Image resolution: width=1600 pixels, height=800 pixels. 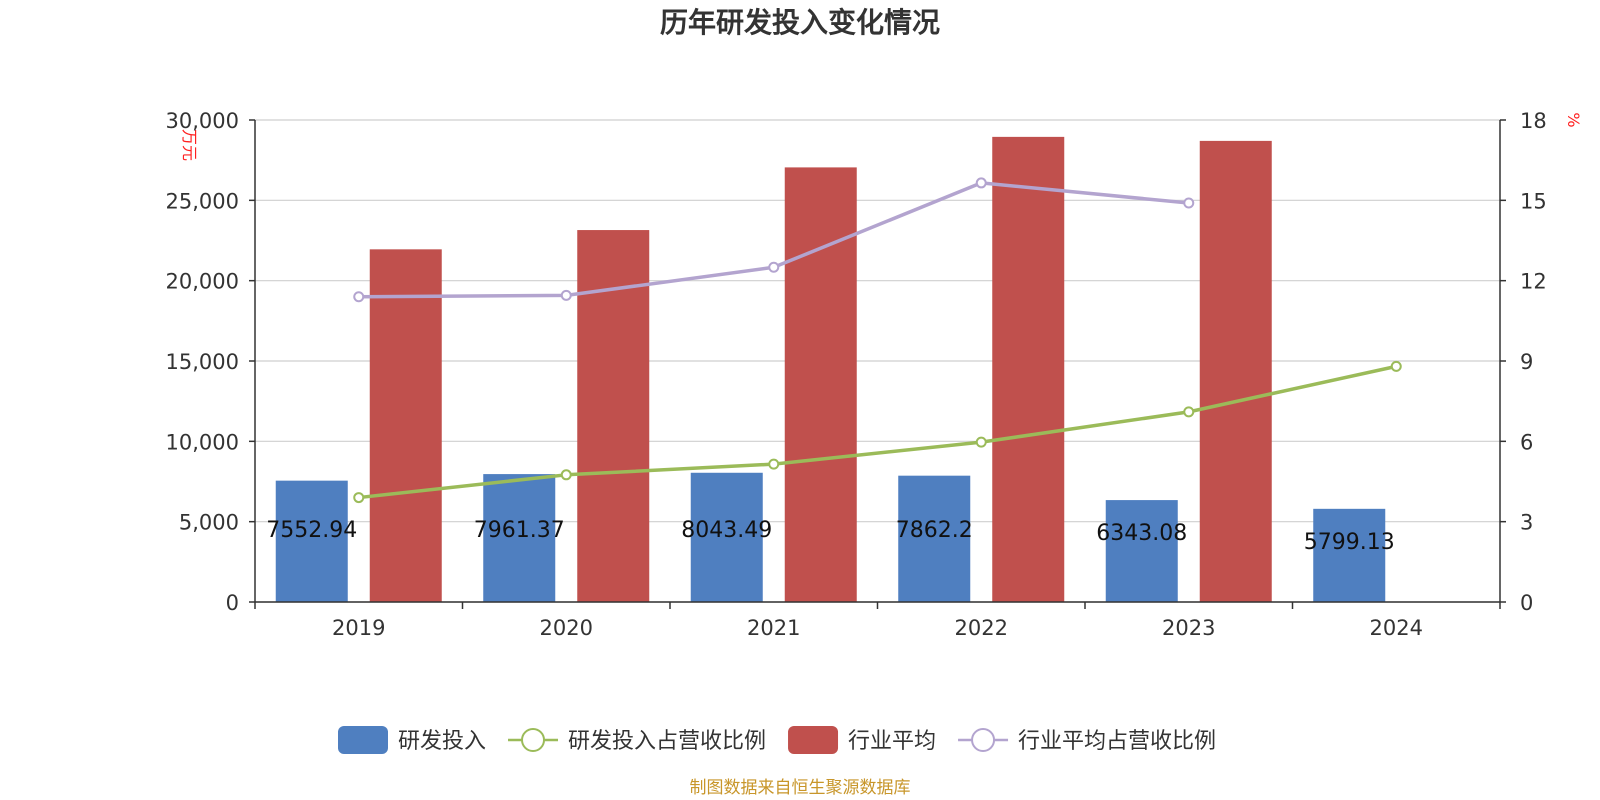 I want to click on legend-item: 行业平均占营收比例, so click(x=1087, y=741).